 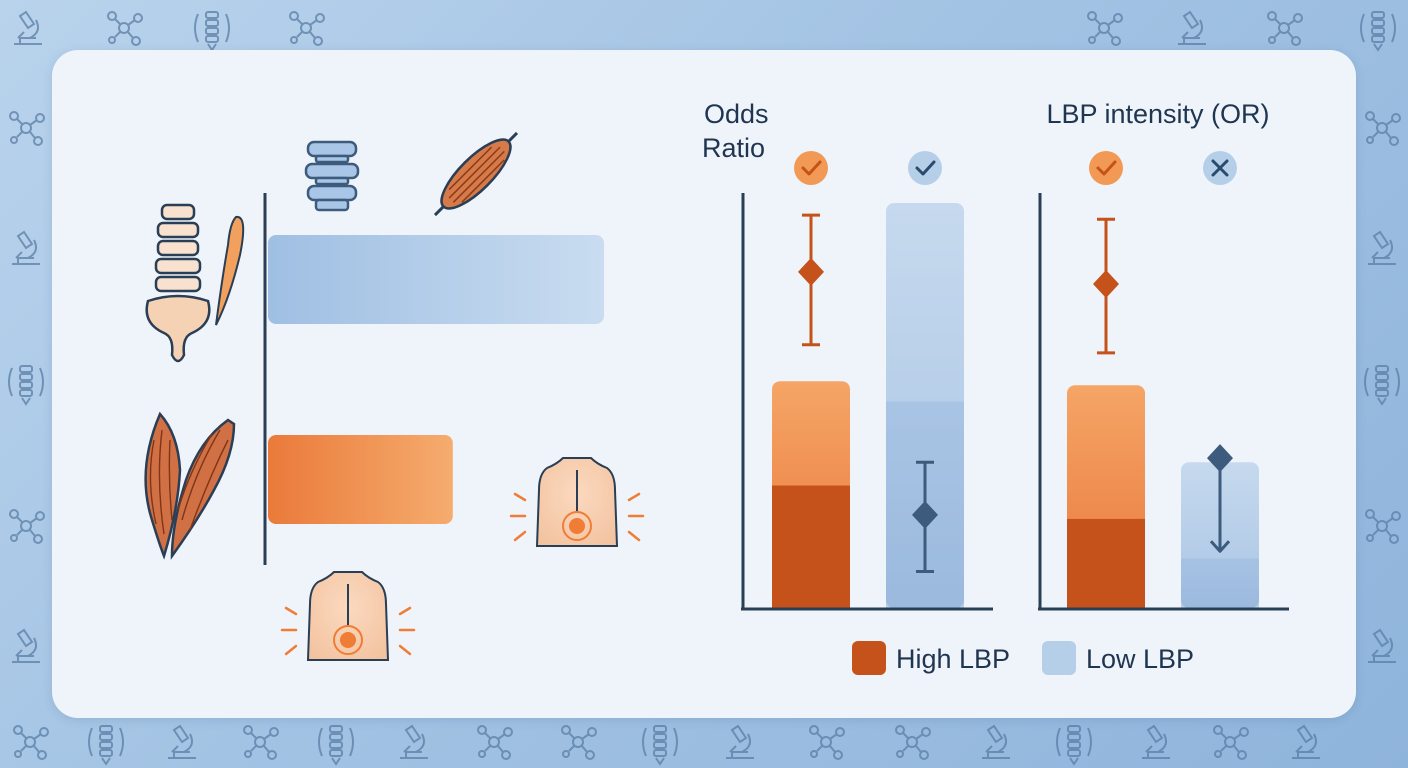 What do you see at coordinates (736, 114) in the screenshot?
I see `mid-title-line1: Odds` at bounding box center [736, 114].